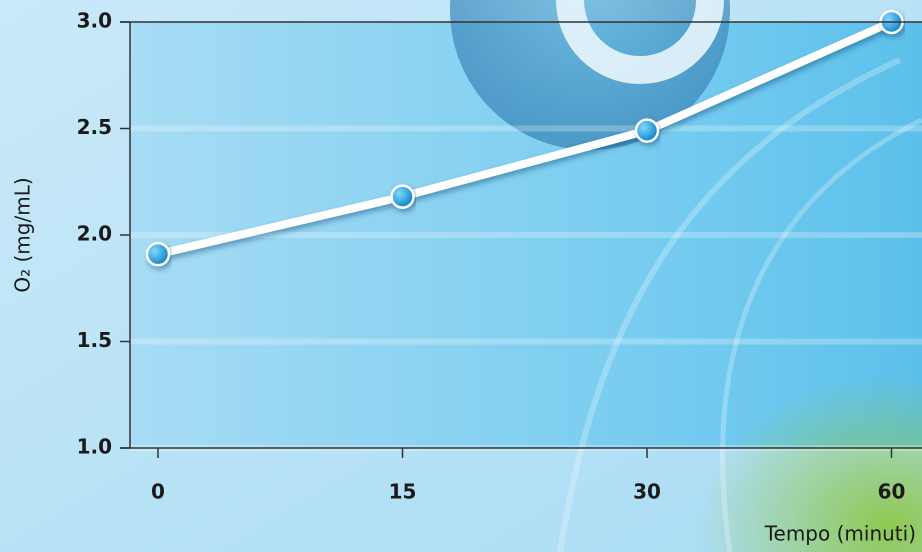 This screenshot has width=922, height=552. Describe the element at coordinates (647, 492) in the screenshot. I see `x-tick-label: 30` at that location.